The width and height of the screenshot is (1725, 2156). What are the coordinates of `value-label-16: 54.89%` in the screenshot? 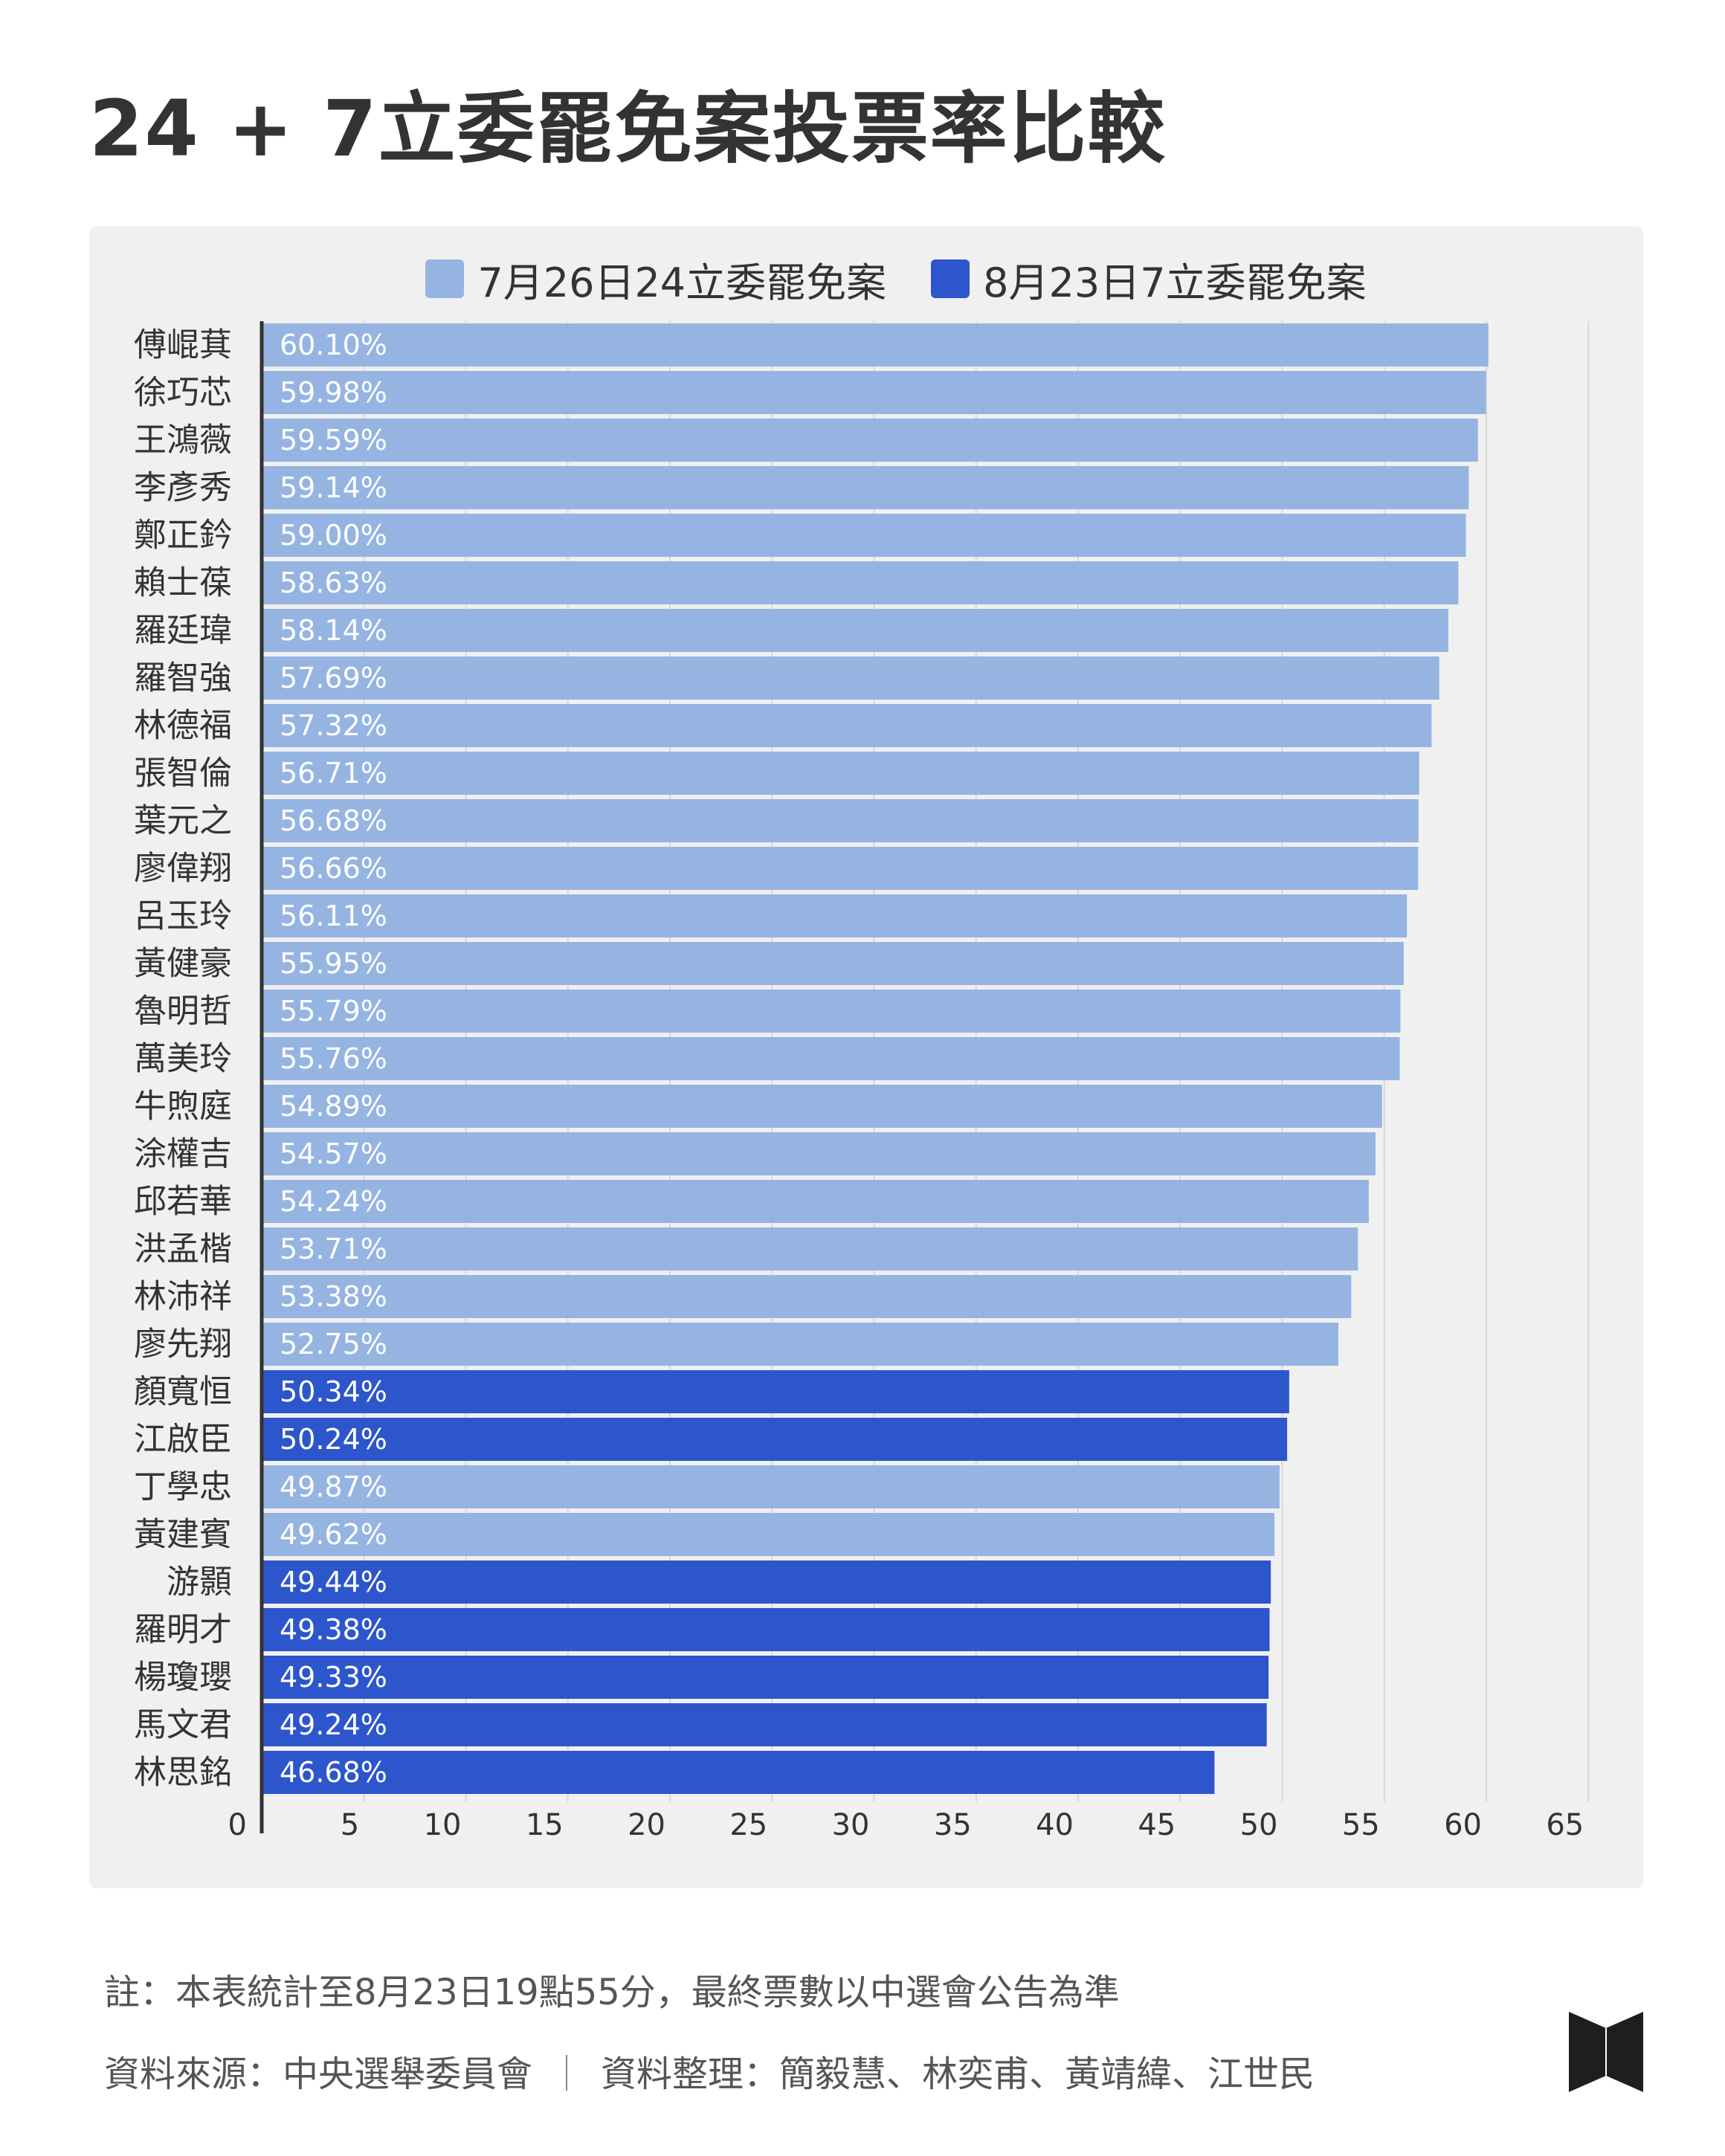 It's located at (333, 1106).